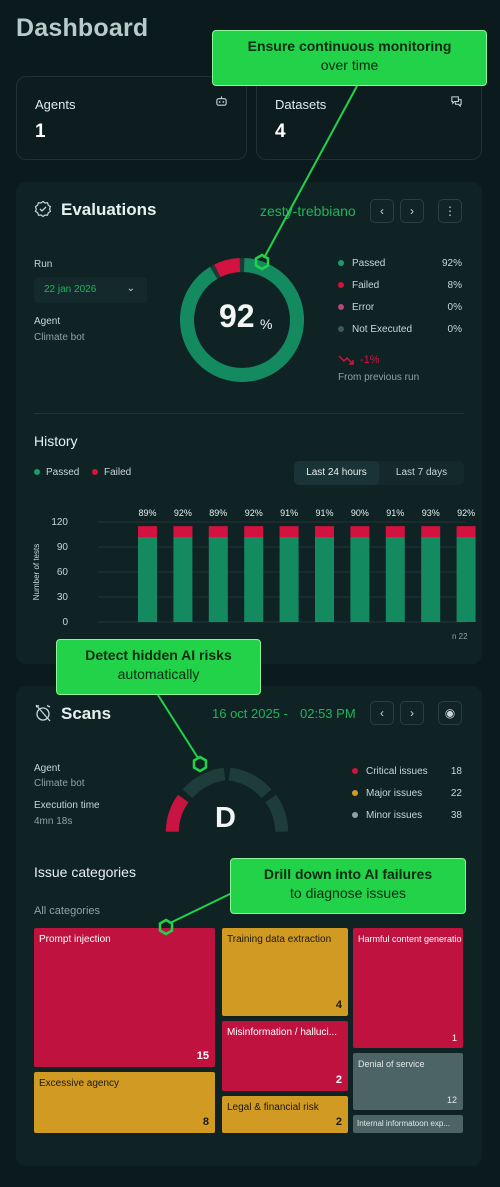 The height and width of the screenshot is (1187, 500). What do you see at coordinates (131, 118) in the screenshot?
I see `agents-card: Agents 1` at bounding box center [131, 118].